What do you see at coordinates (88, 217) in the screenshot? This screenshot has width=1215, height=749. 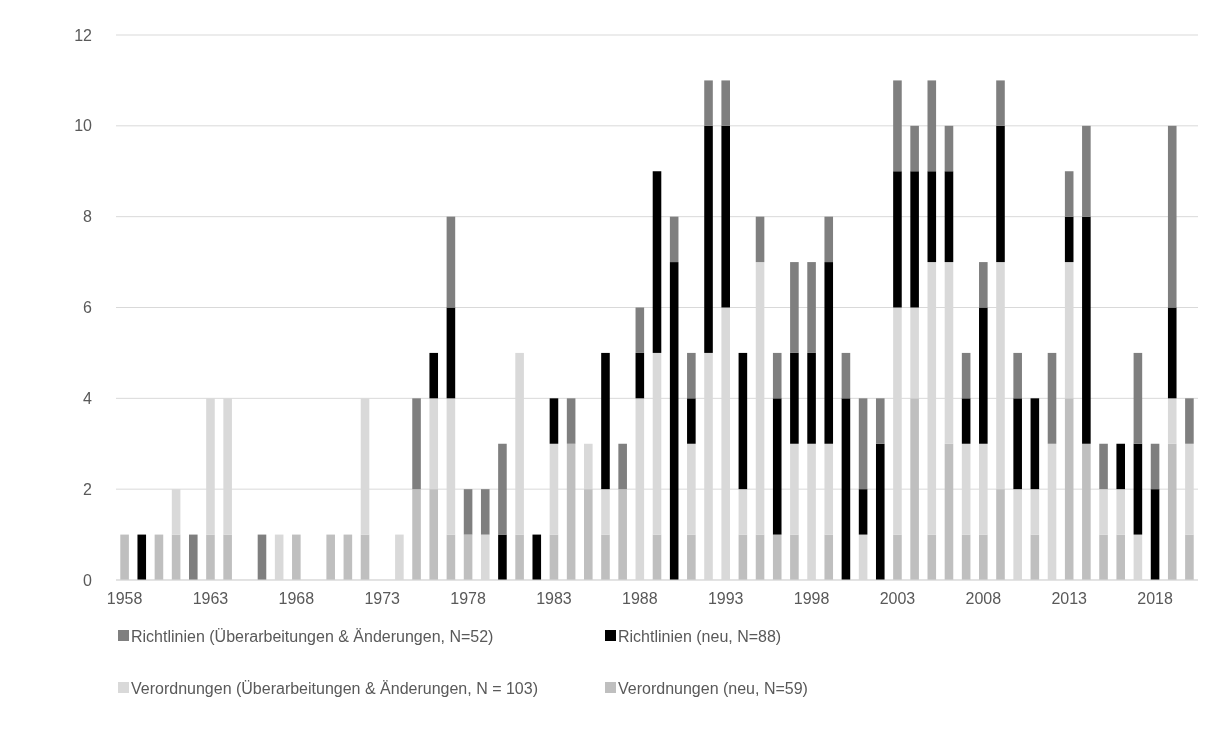 I see `y-tick-label: 8` at bounding box center [88, 217].